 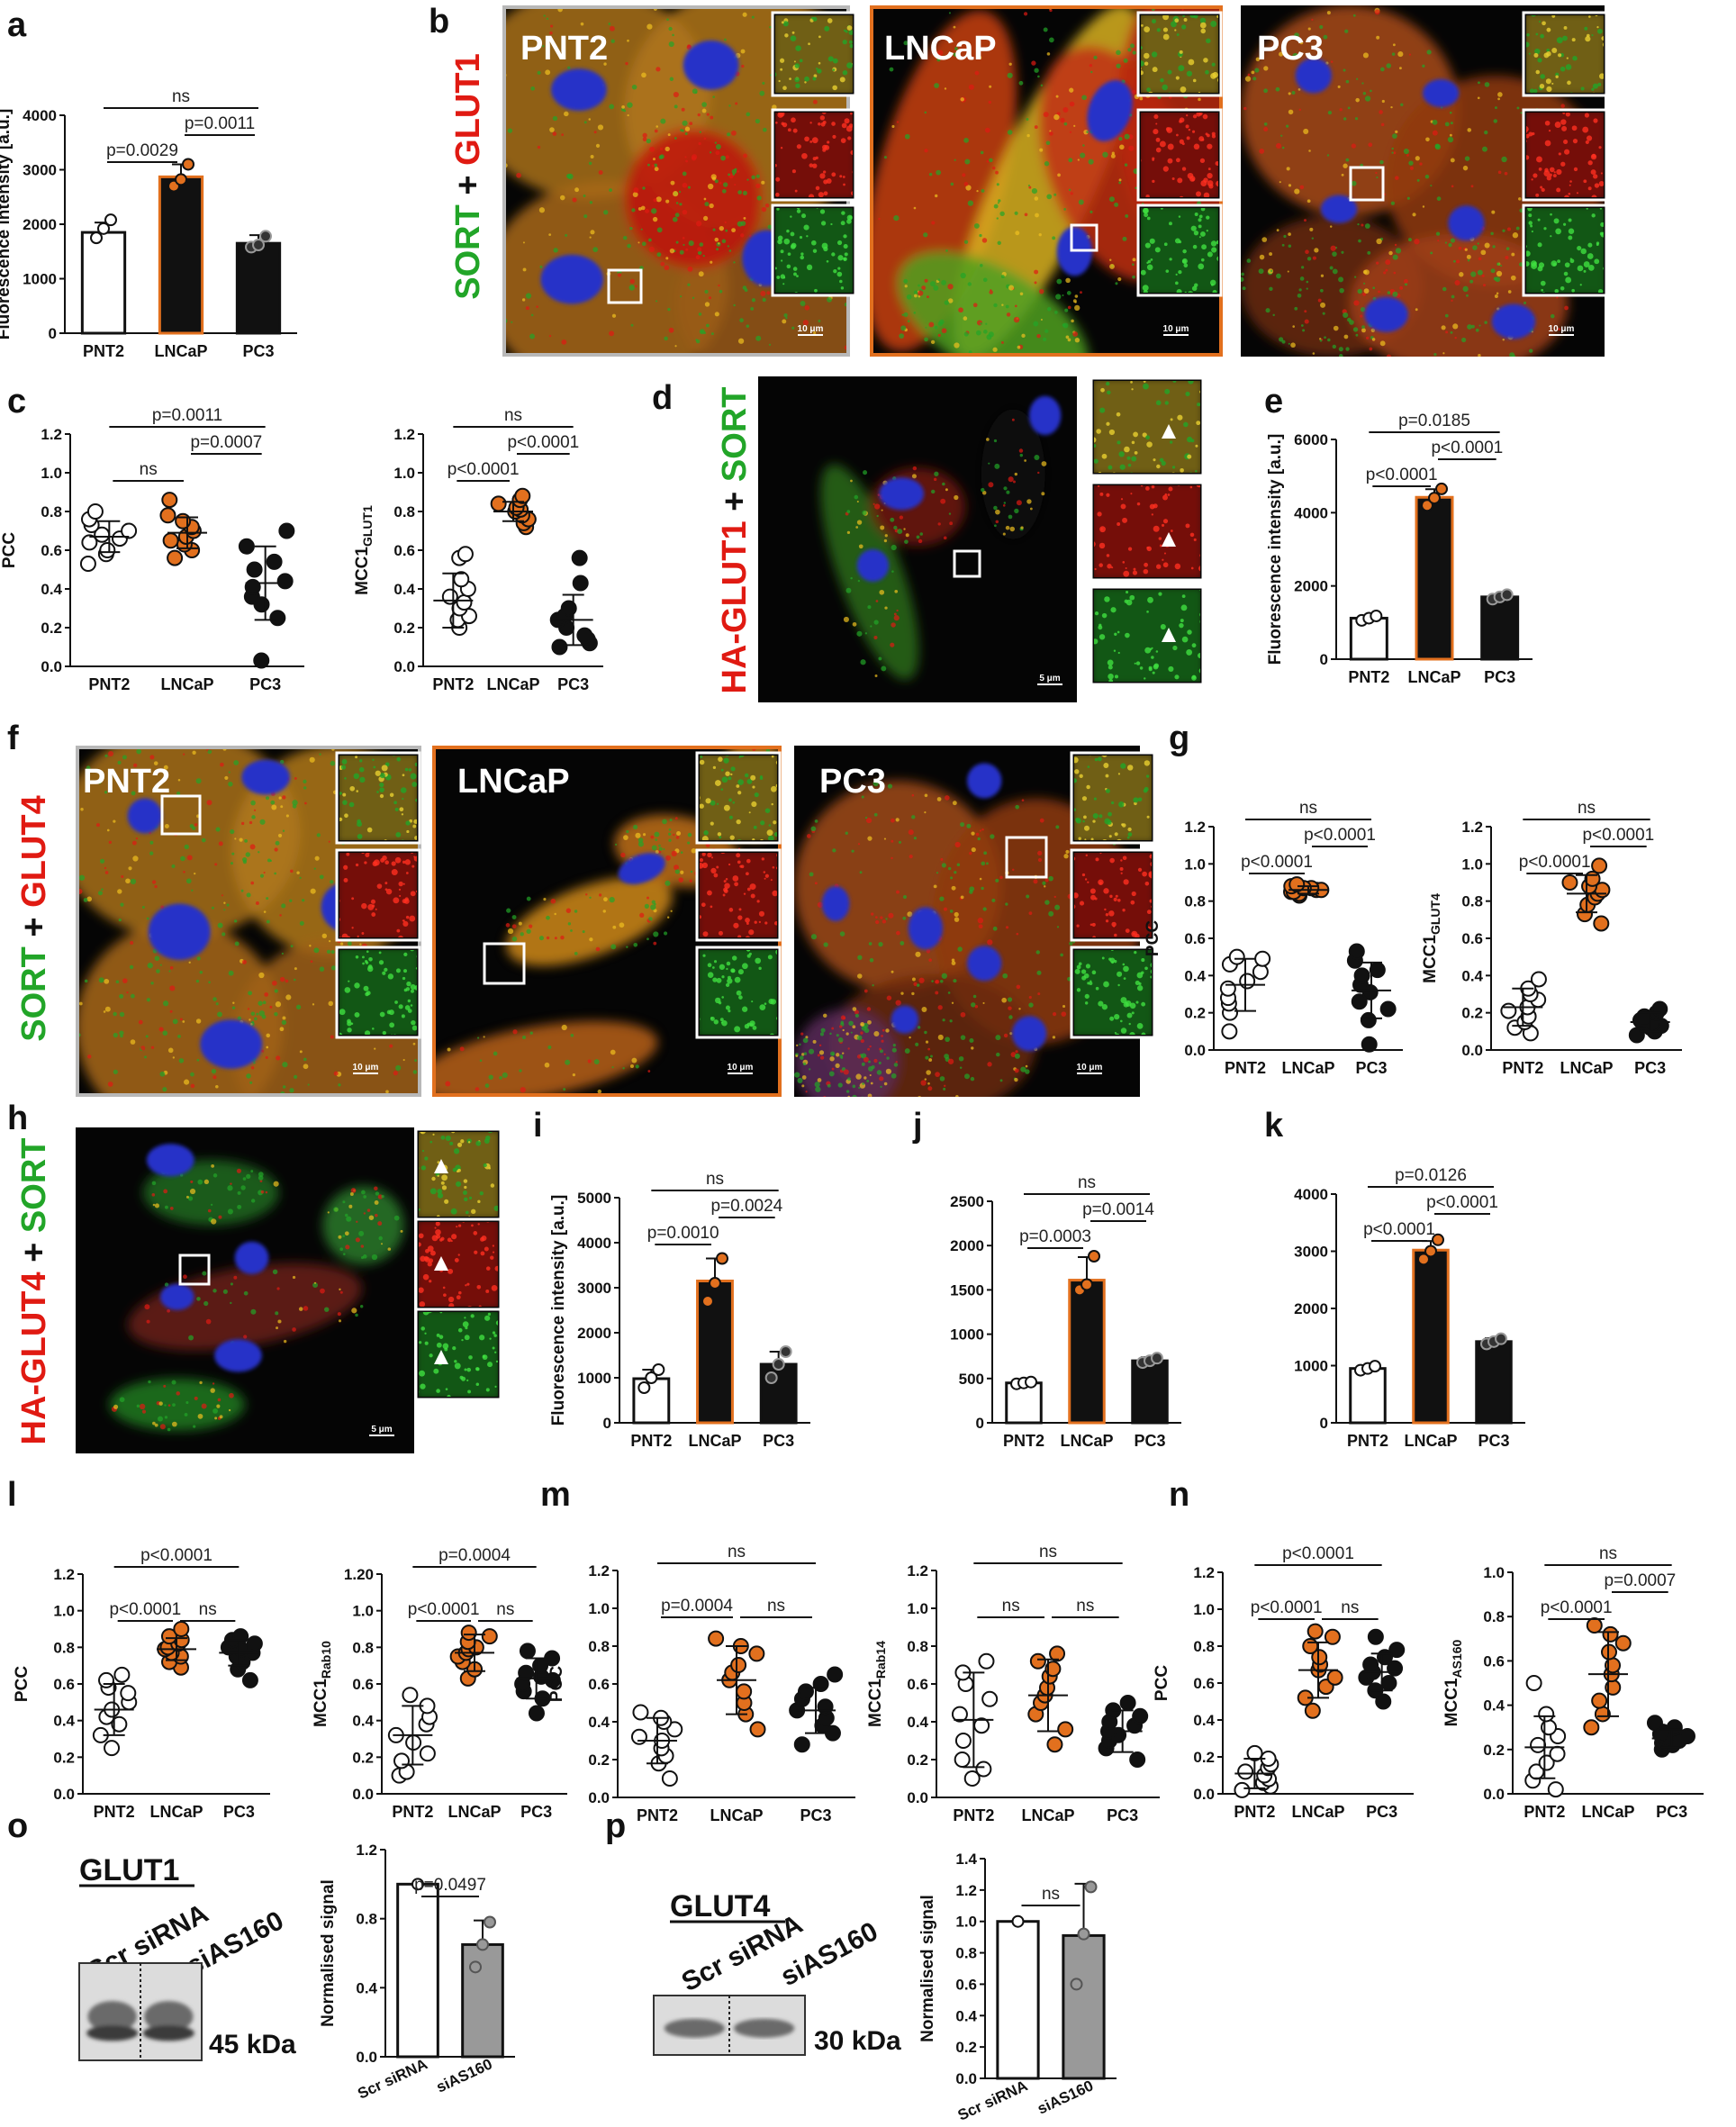 I want to click on significance-label: p<0.0001, so click(x=1402, y=475).